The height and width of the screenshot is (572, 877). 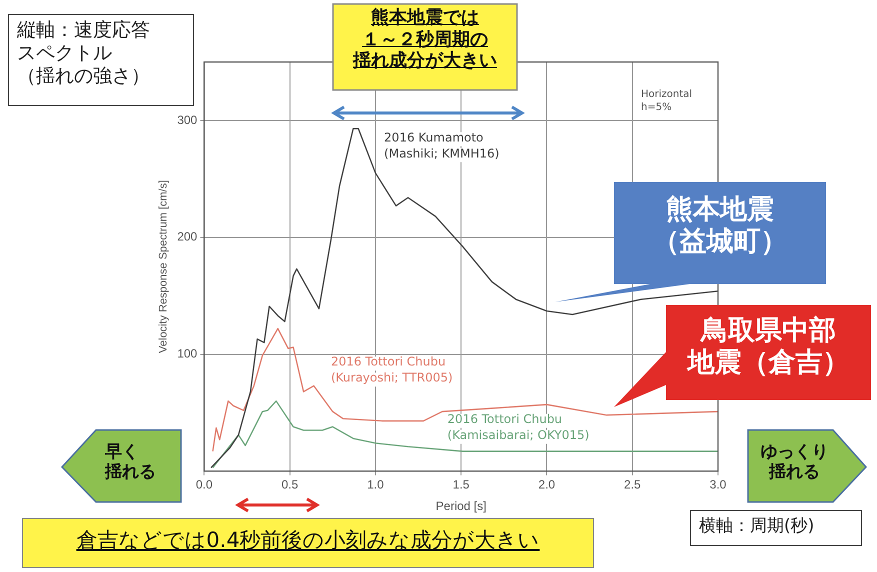 I want to click on y-tick-label: 200, so click(x=187, y=237).